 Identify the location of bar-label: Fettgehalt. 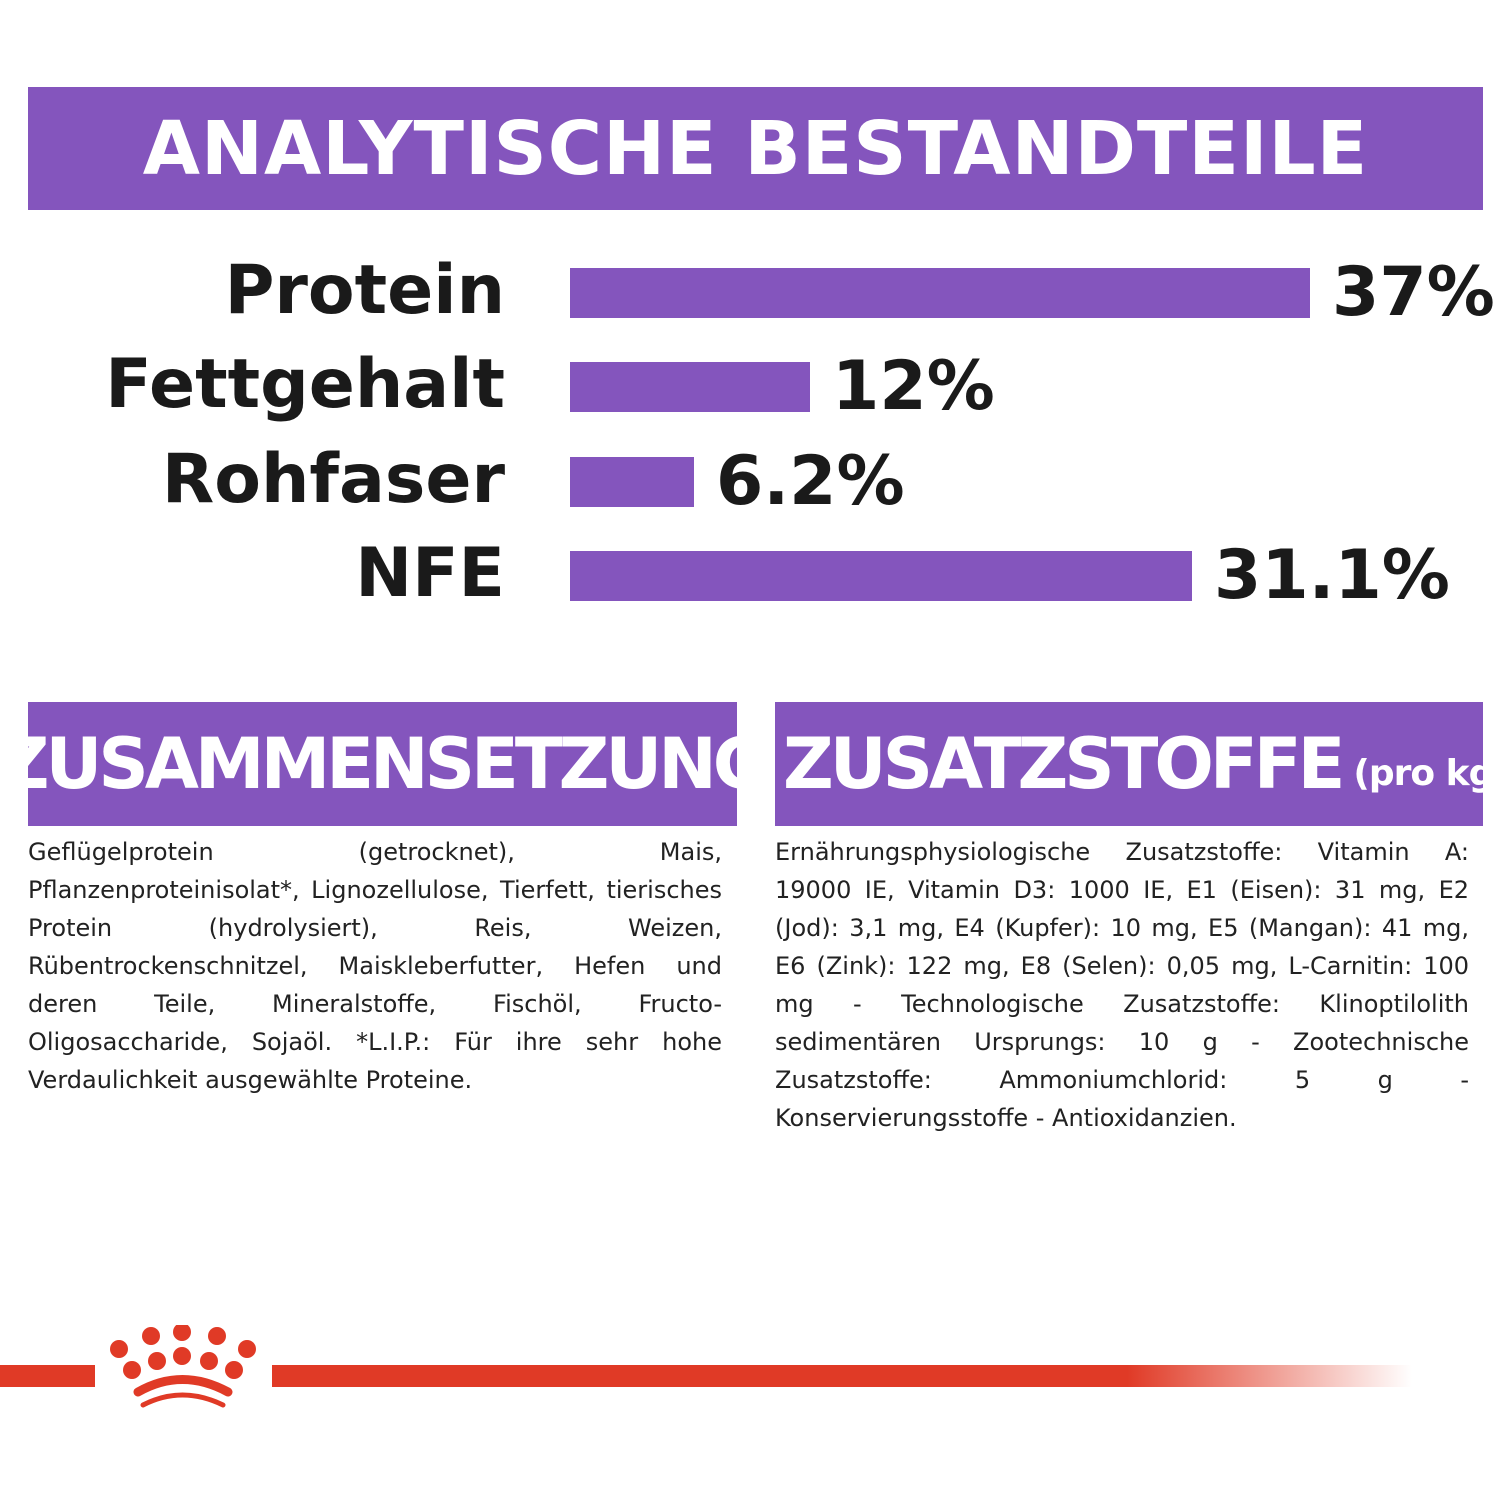
(305, 384).